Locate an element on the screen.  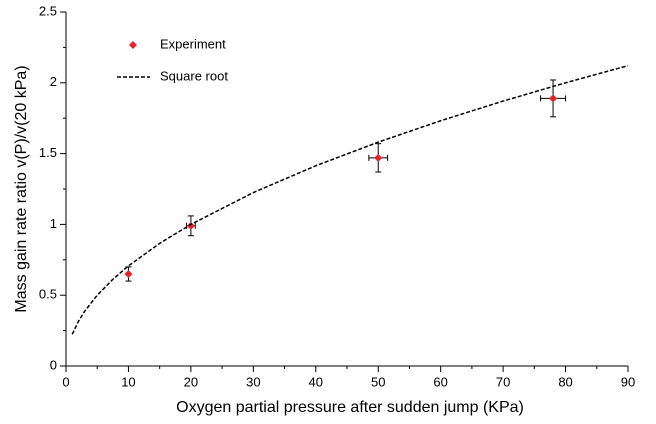
x-tick-label: 90 is located at coordinates (628, 381).